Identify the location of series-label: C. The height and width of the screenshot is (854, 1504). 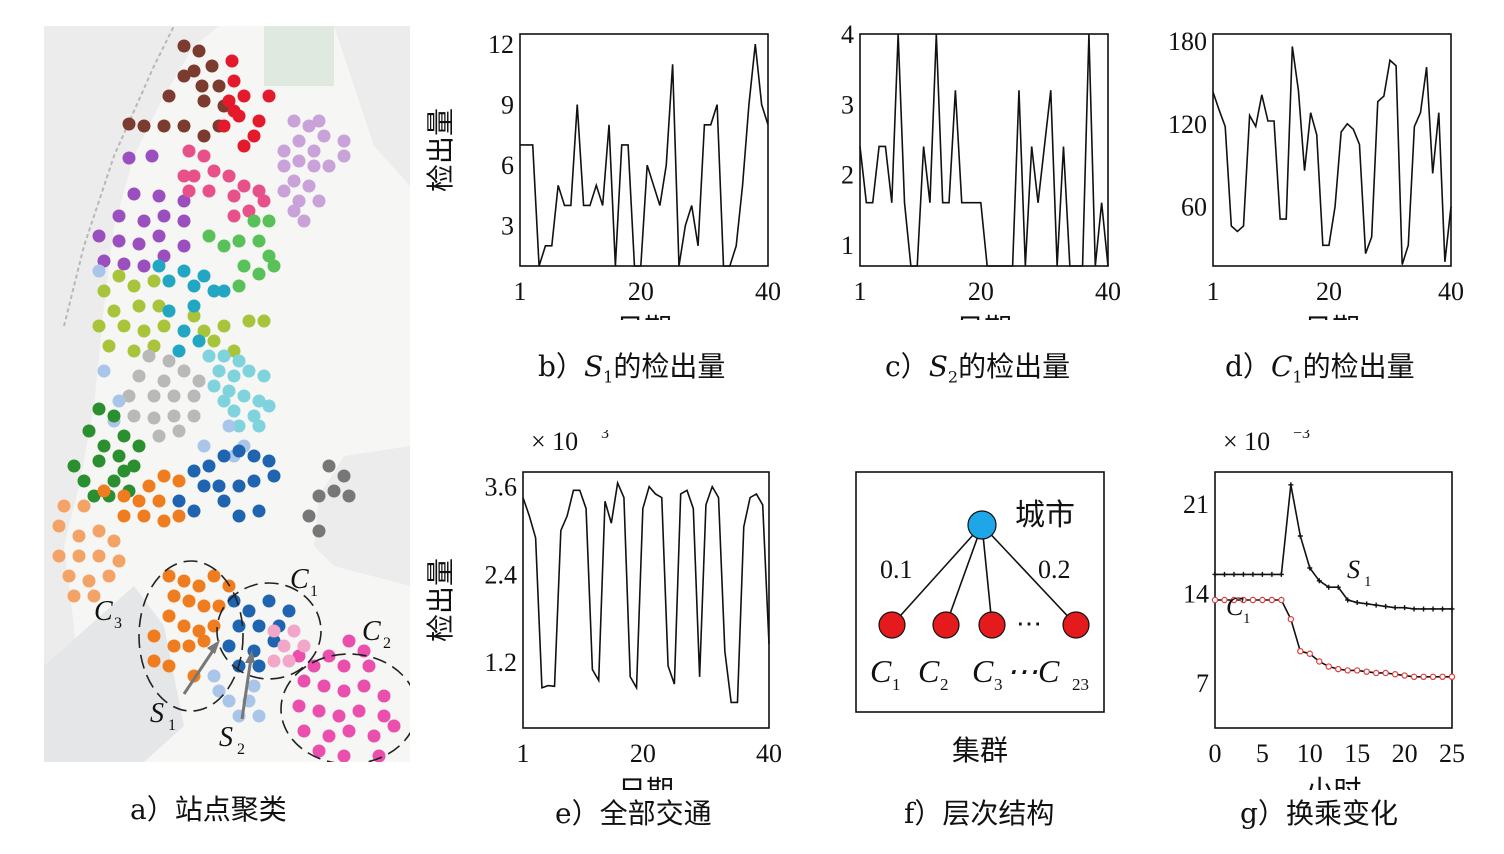
(1235, 606).